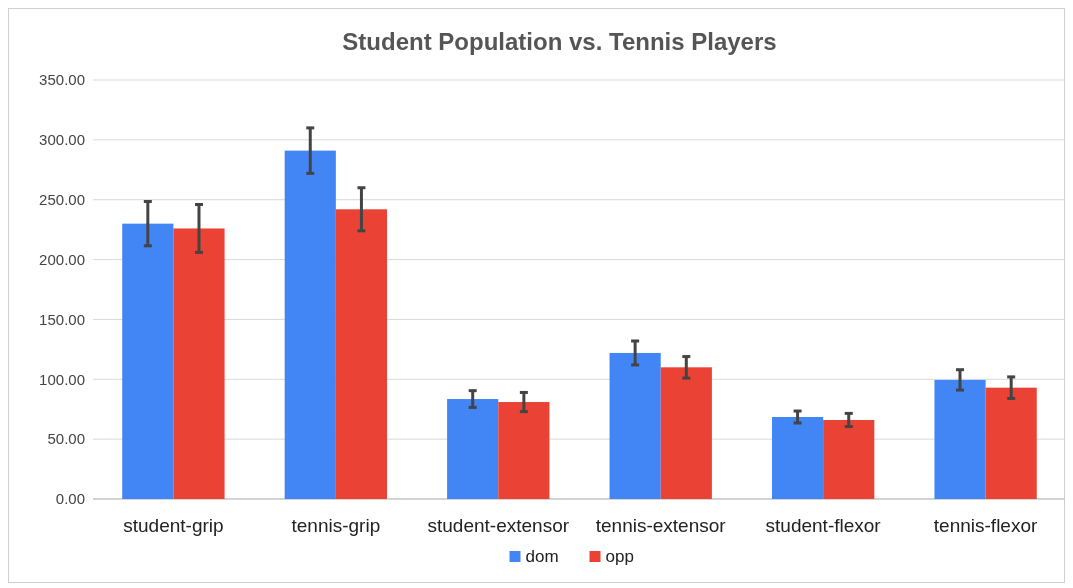 The image size is (1073, 588). Describe the element at coordinates (62, 199) in the screenshot. I see `y-tick-label: 250.00` at that location.